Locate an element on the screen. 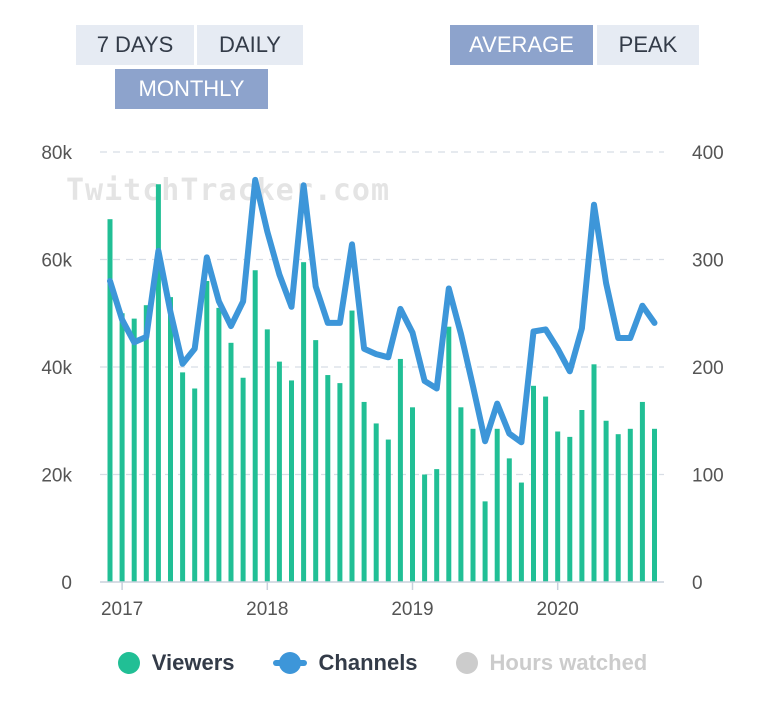 This screenshot has width=765, height=720. legend-viewers-label: Viewers is located at coordinates (193, 662).